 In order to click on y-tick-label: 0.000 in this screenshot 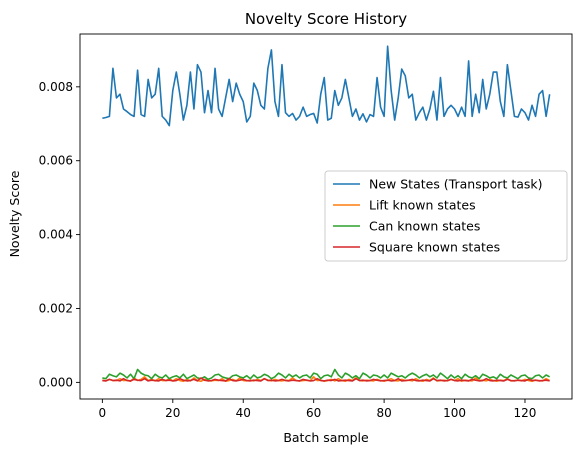, I will do `click(56, 382)`.